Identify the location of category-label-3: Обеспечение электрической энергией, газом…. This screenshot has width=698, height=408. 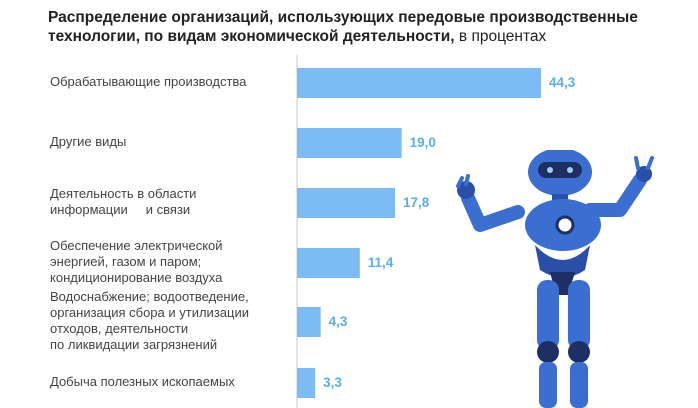
(136, 261).